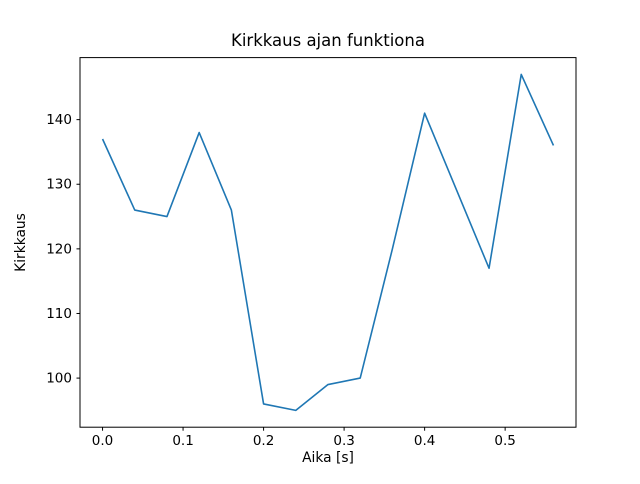 This screenshot has height=484, width=640. What do you see at coordinates (59, 185) in the screenshot?
I see `y-tick-label: 130` at bounding box center [59, 185].